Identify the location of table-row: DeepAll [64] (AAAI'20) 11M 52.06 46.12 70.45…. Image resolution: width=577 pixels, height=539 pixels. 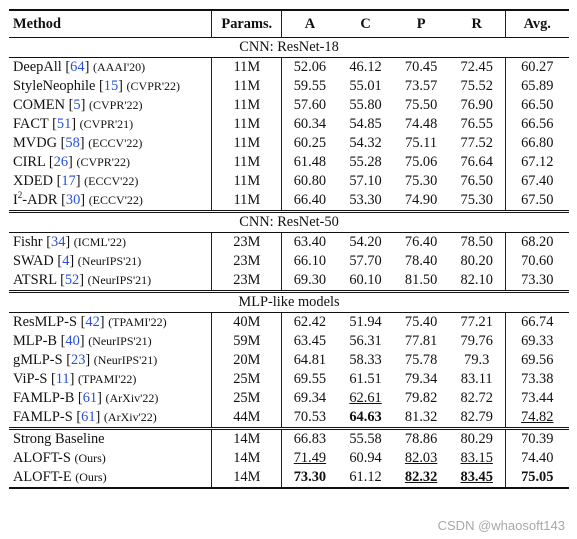
(289, 67).